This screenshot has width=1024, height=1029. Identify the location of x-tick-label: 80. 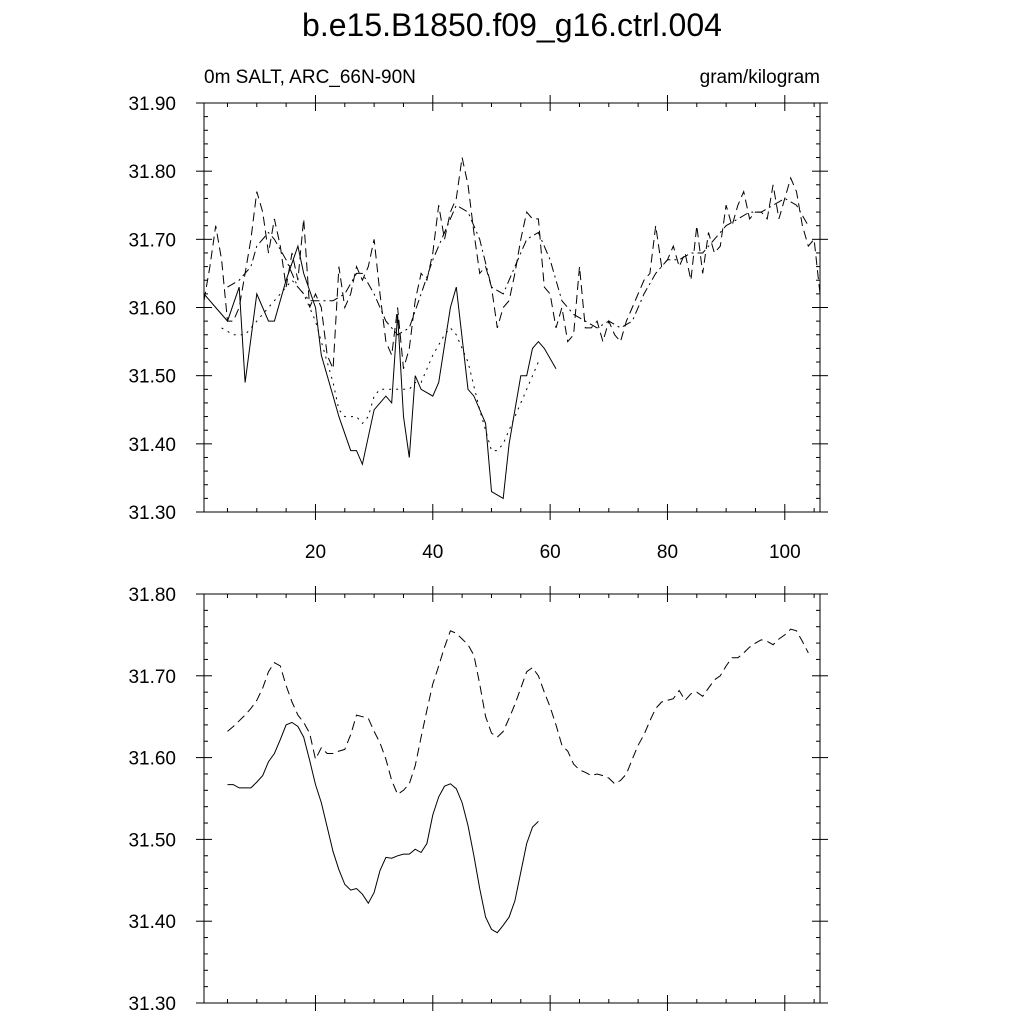
(667, 552).